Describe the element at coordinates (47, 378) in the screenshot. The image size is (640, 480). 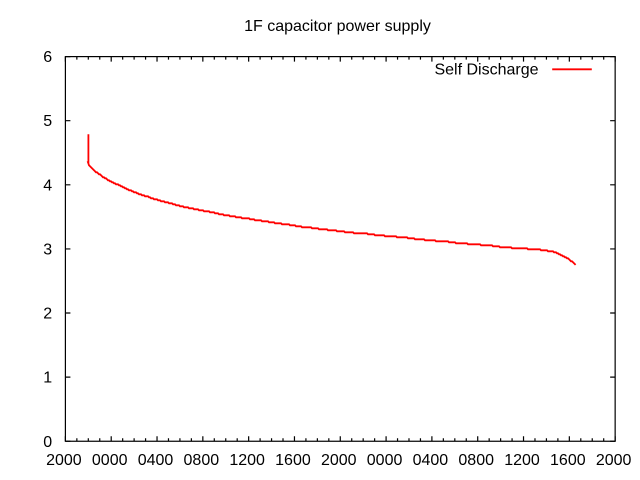
I see `svg-text: 1` at that location.